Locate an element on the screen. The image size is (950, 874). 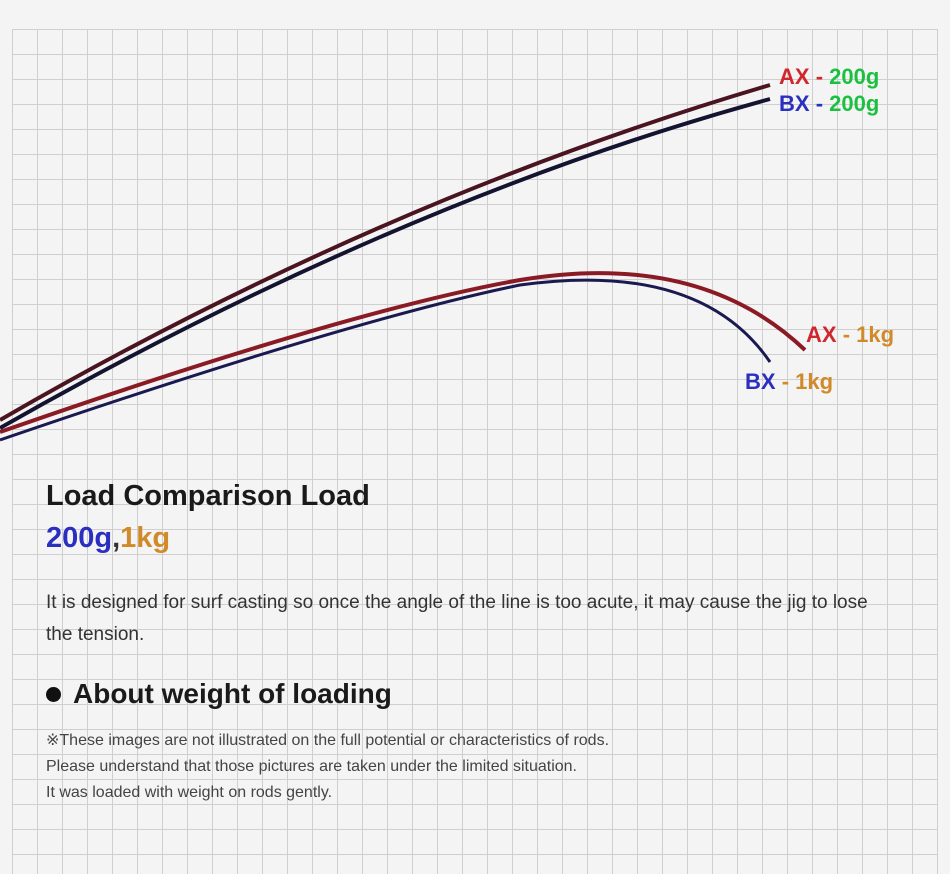
page-title: Load Comparison Load is located at coordinates (208, 496).